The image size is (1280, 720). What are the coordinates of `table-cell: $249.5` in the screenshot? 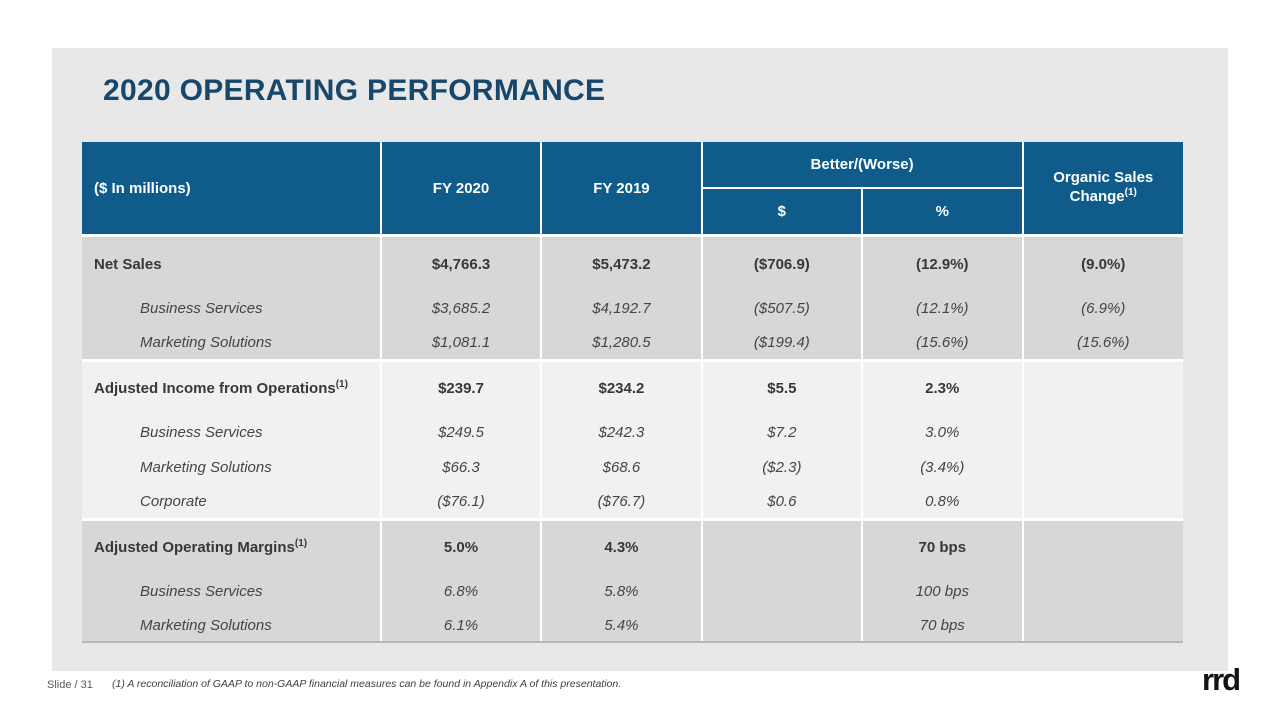 It's located at (460, 432).